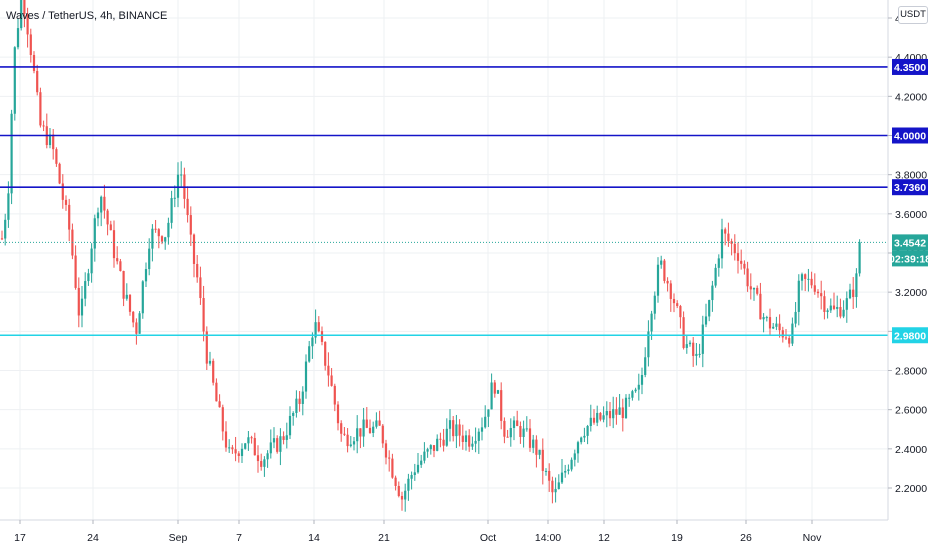  What do you see at coordinates (20, 538) in the screenshot?
I see `time-tick-label: 17` at bounding box center [20, 538].